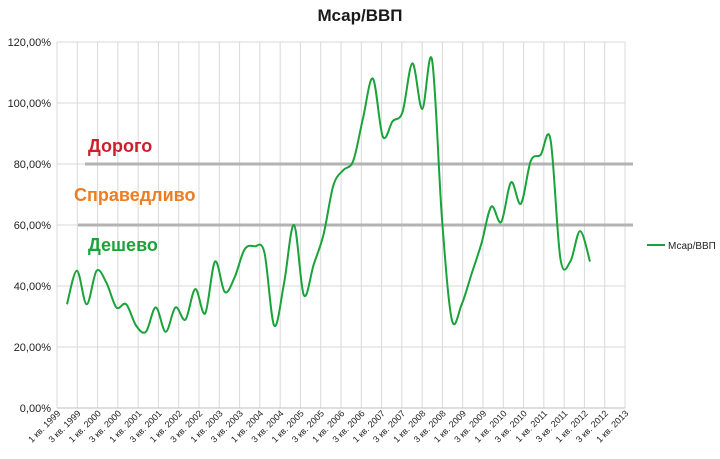 This screenshot has height=459, width=720. I want to click on y-tick-label: 20,00%, so click(33, 348).